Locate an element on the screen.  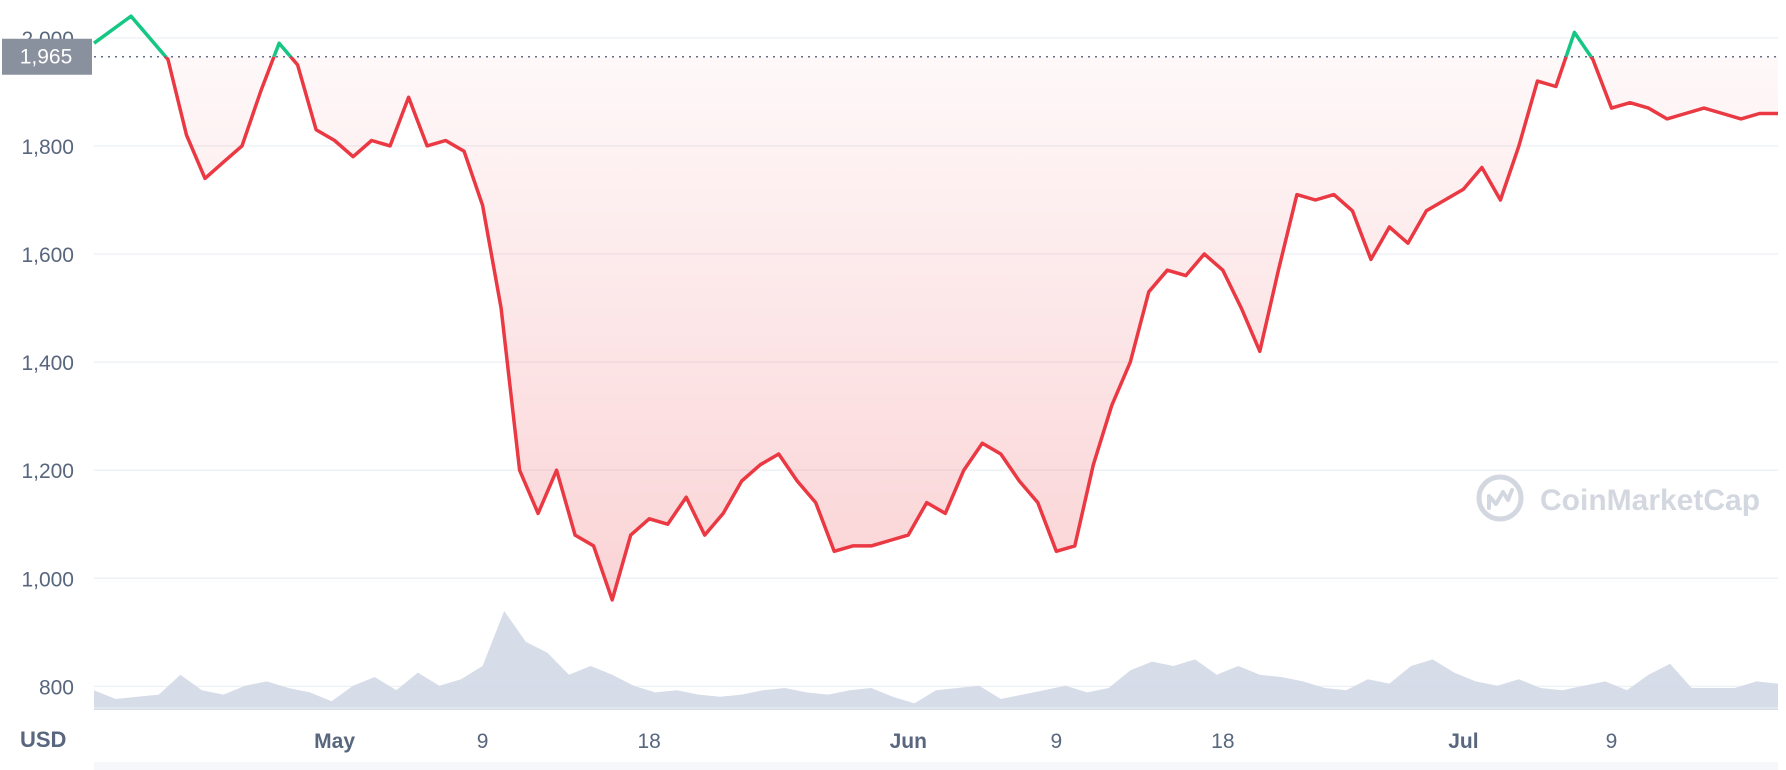
reference-badge: 1,965 is located at coordinates (47, 56).